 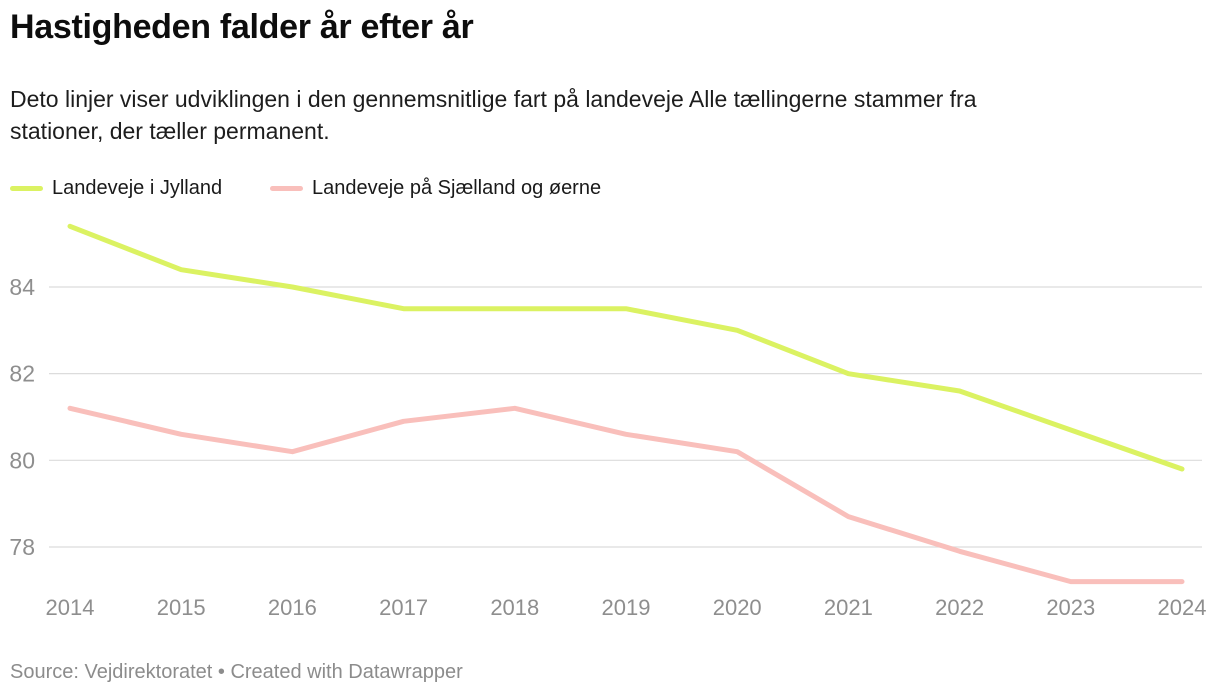 What do you see at coordinates (170, 131) in the screenshot?
I see `chart-subtitle-line2: stationer, der tæller permanent.` at bounding box center [170, 131].